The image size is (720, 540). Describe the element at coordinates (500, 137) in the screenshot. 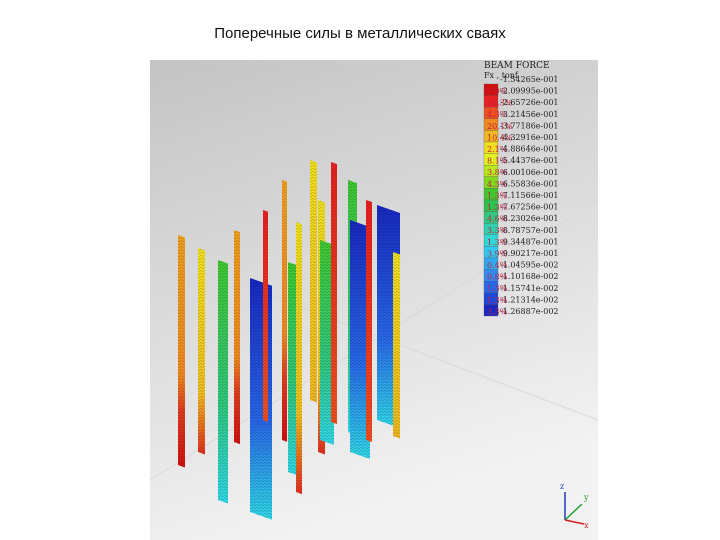

I see `legend-percent: 10.4%` at that location.